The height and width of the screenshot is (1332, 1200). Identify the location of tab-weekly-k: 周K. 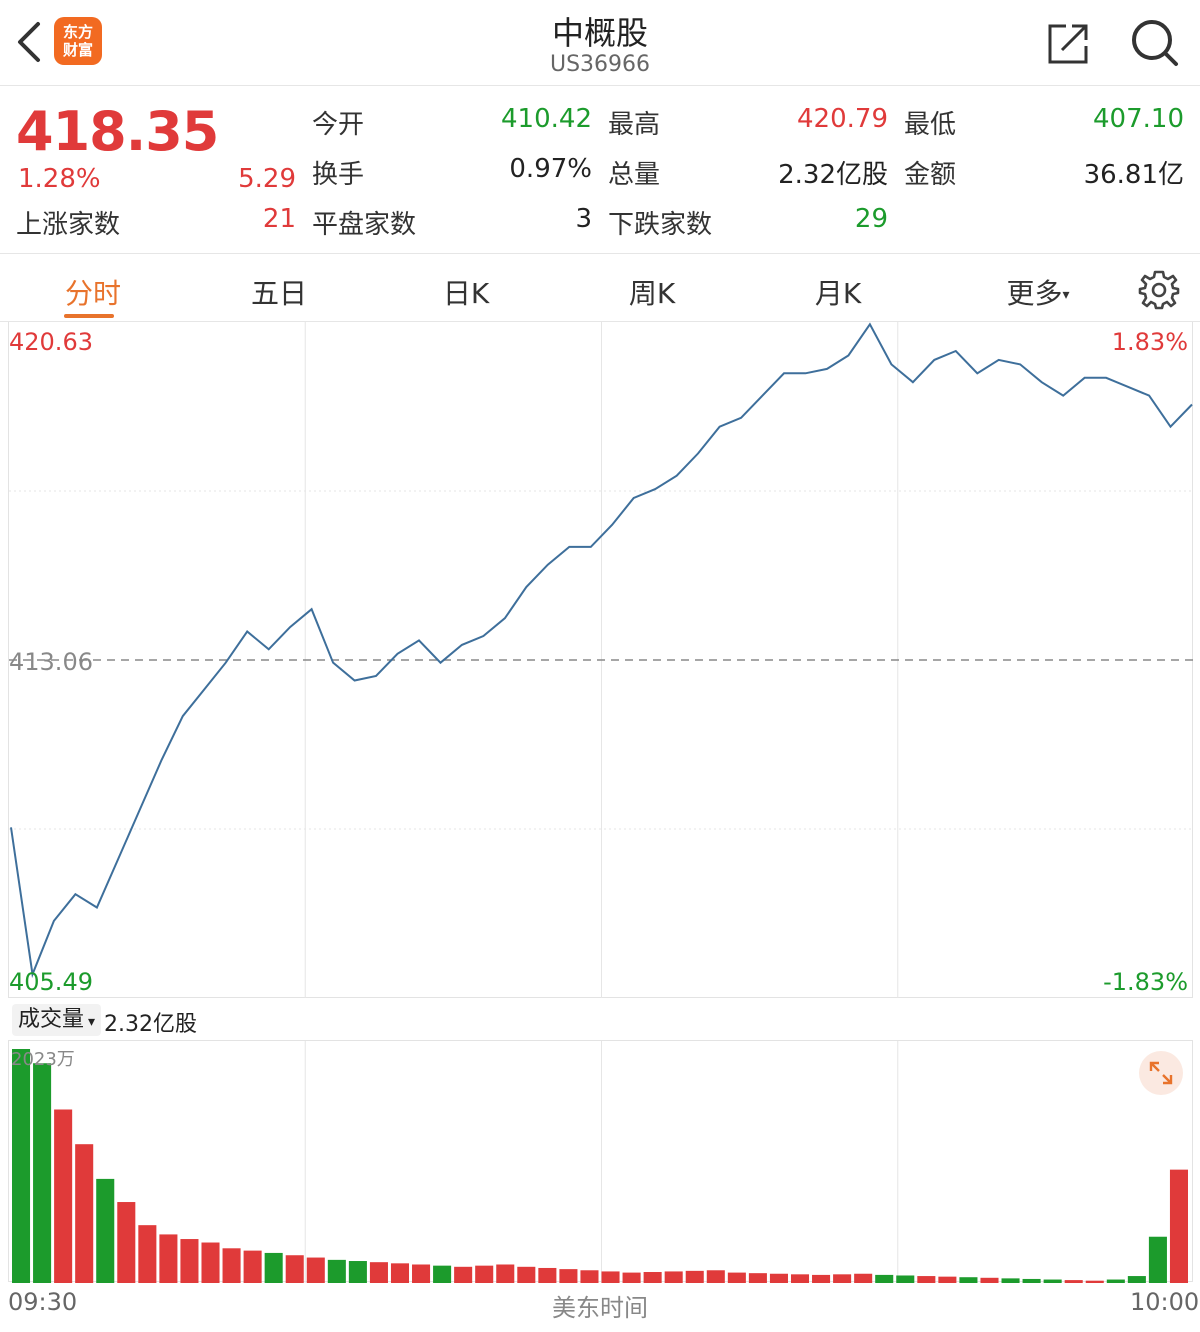
(652, 293).